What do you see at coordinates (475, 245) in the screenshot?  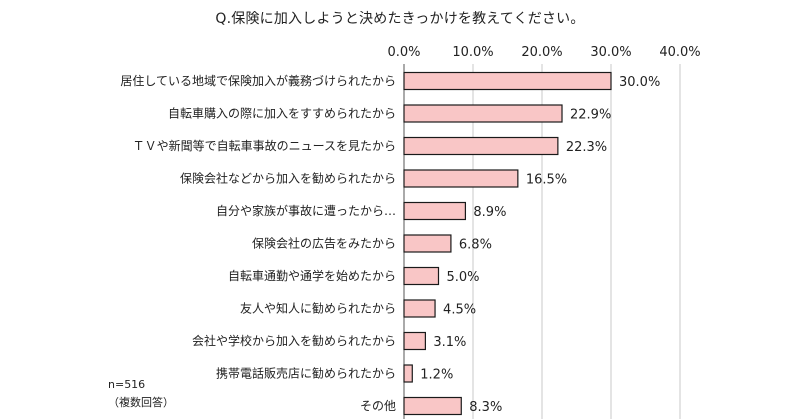 I see `value-label: 6.8%` at bounding box center [475, 245].